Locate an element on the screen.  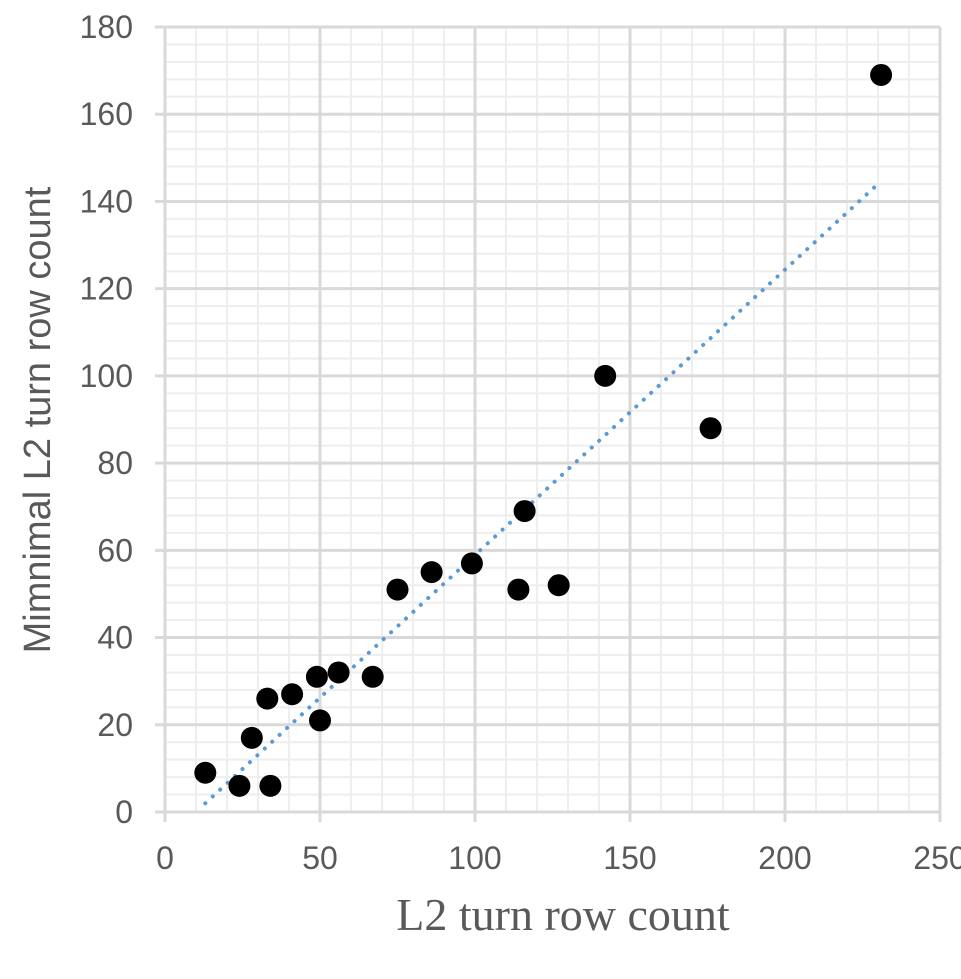
y-tick-label: 20 is located at coordinates (115, 725).